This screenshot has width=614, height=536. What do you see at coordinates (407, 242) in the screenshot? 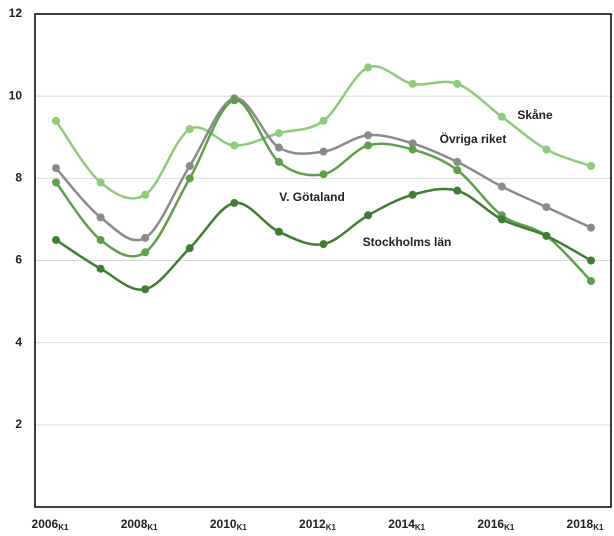
I see `series-label: Stockholms län` at bounding box center [407, 242].